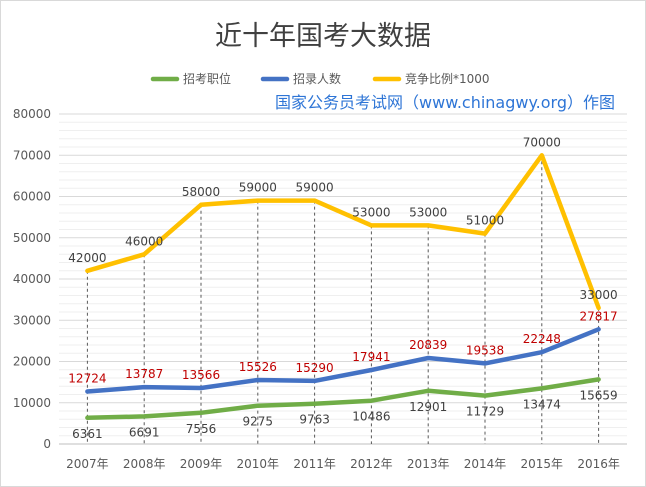 The image size is (646, 487). I want to click on data-label: 9275, so click(258, 422).